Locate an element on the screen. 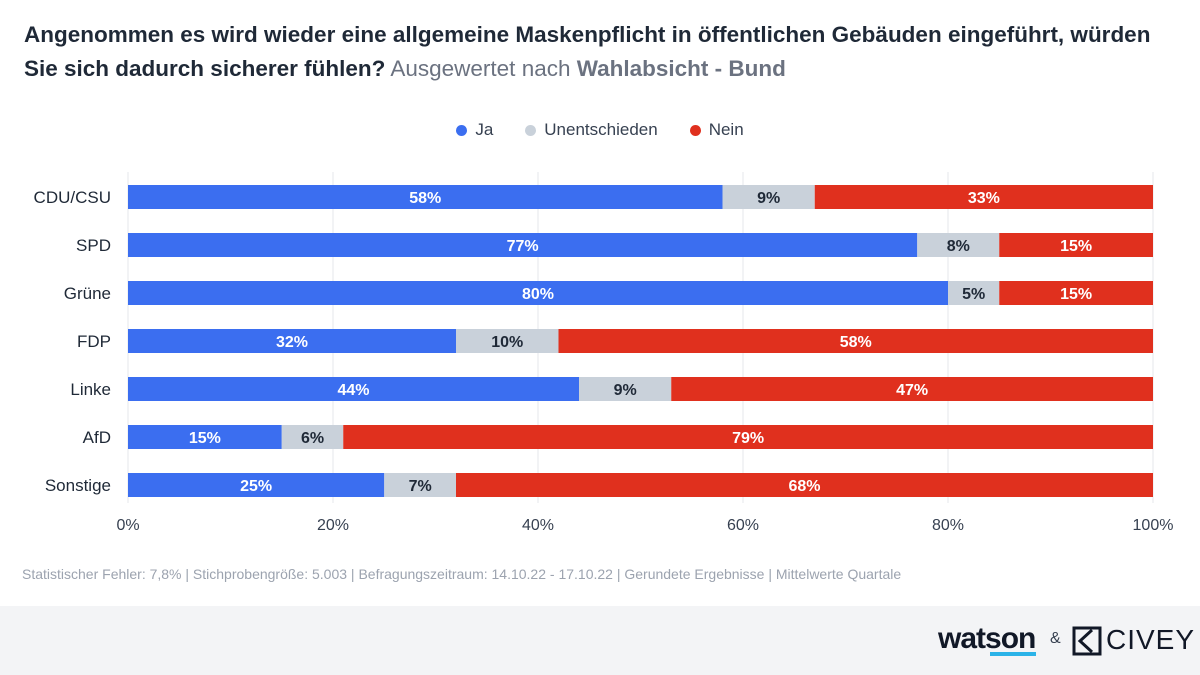 The image size is (1200, 675). data-label: 79% is located at coordinates (748, 438).